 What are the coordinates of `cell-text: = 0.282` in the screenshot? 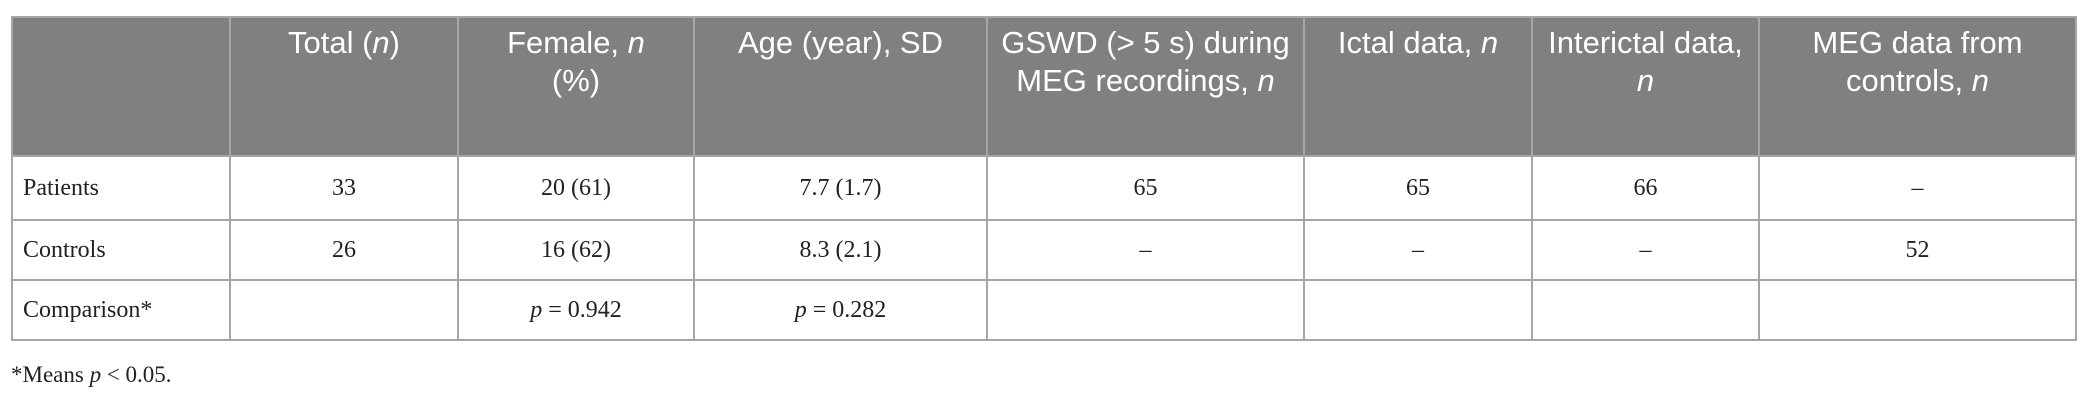 It's located at (846, 309).